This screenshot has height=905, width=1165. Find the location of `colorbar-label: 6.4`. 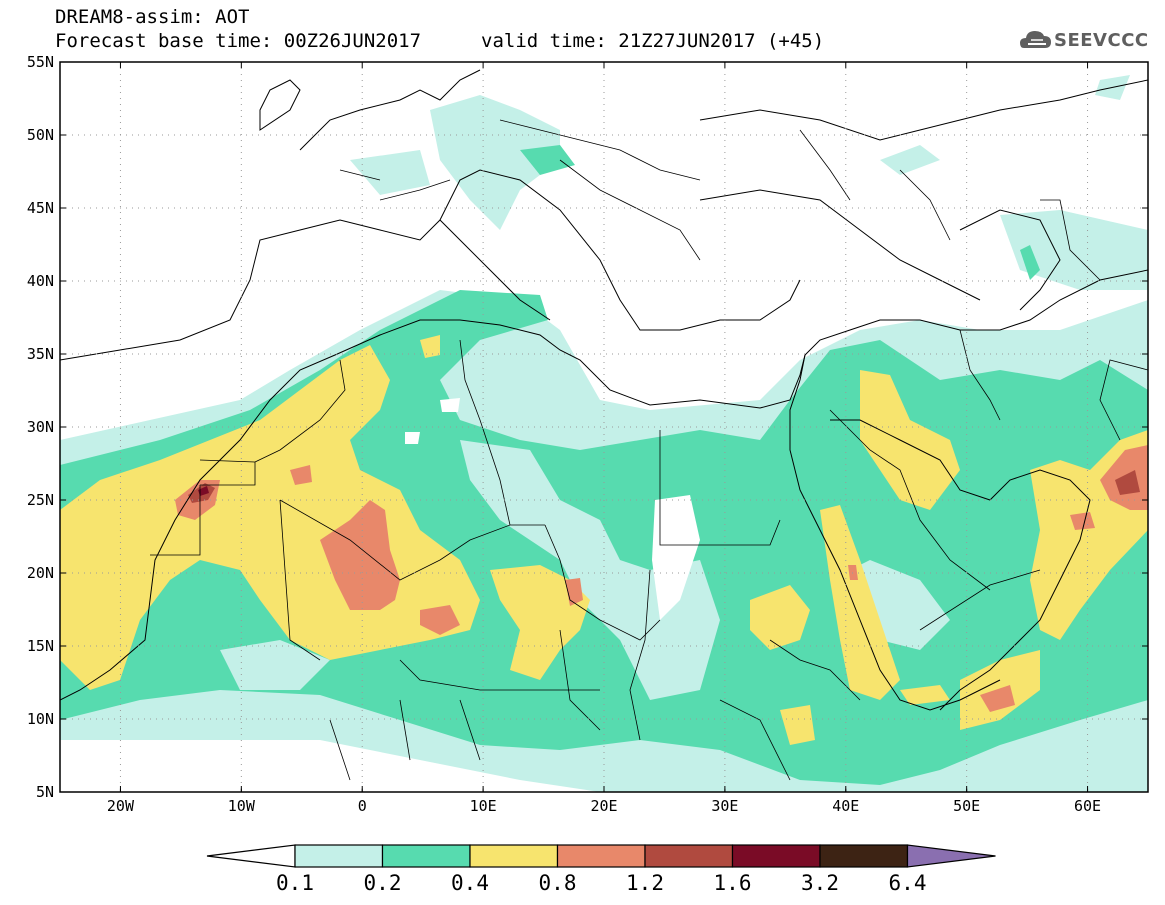

colorbar-label: 6.4 is located at coordinates (908, 883).